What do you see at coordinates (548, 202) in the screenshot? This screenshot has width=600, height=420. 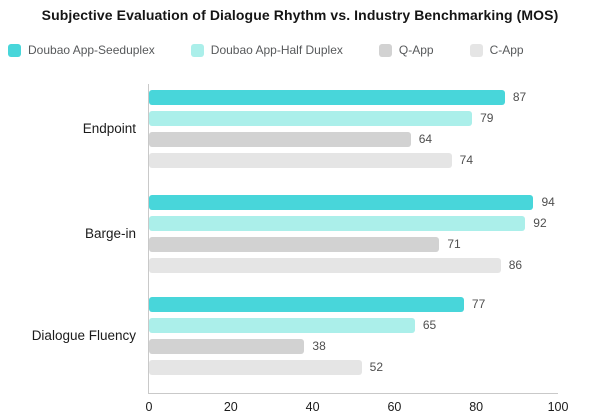 I see `bar-value-label: 94` at bounding box center [548, 202].